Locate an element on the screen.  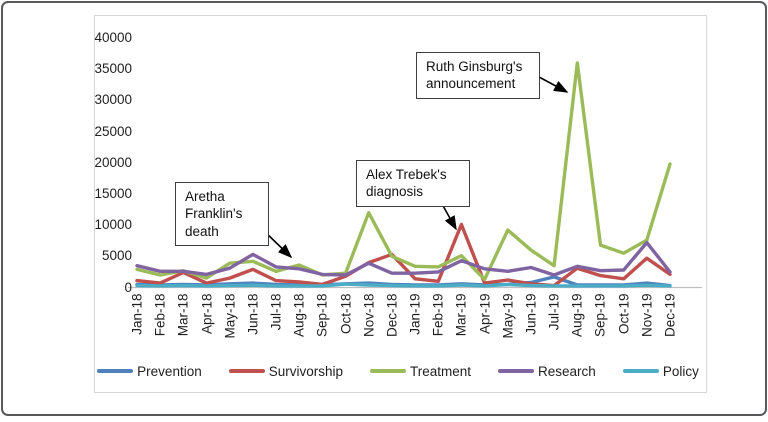
annotation-alex-trebek: Alex Trebek's diagnosis is located at coordinates (413, 183).